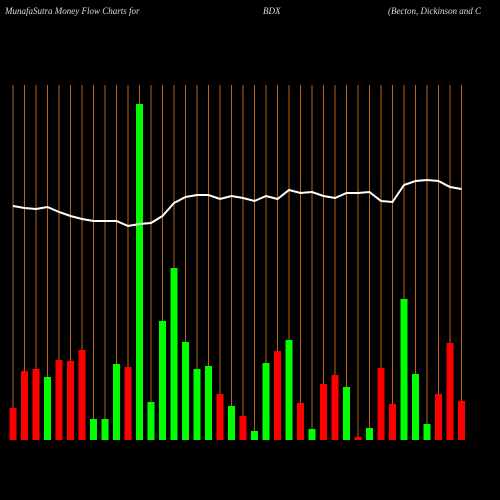 This screenshot has height=500, width=500. I want to click on company: (Becton, Dickinson and C, so click(435, 11).